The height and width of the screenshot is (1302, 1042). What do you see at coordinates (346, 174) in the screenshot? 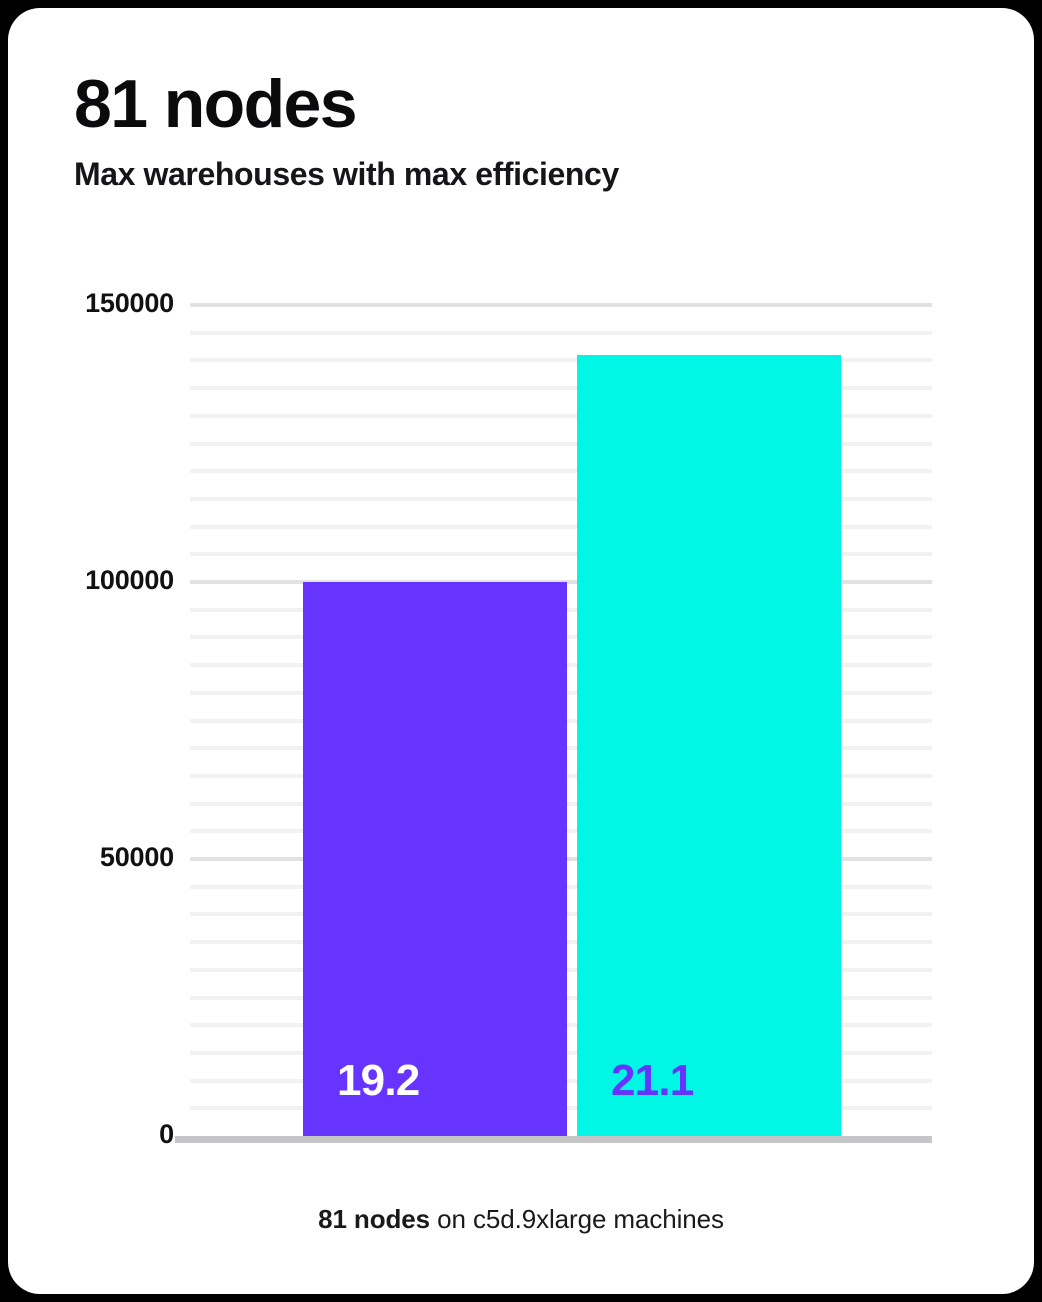
I see `chart-subtitle: Max warehouses with max efficiency` at bounding box center [346, 174].